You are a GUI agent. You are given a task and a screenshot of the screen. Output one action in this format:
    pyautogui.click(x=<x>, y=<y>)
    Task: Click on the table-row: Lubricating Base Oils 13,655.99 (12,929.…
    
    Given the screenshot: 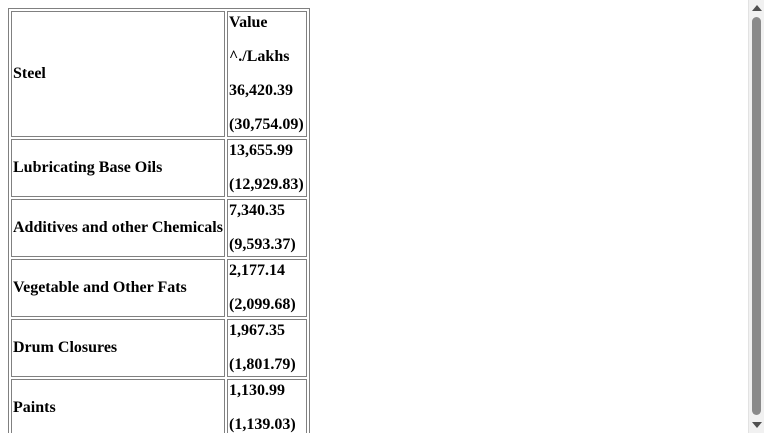 What is the action you would take?
    pyautogui.click(x=159, y=168)
    